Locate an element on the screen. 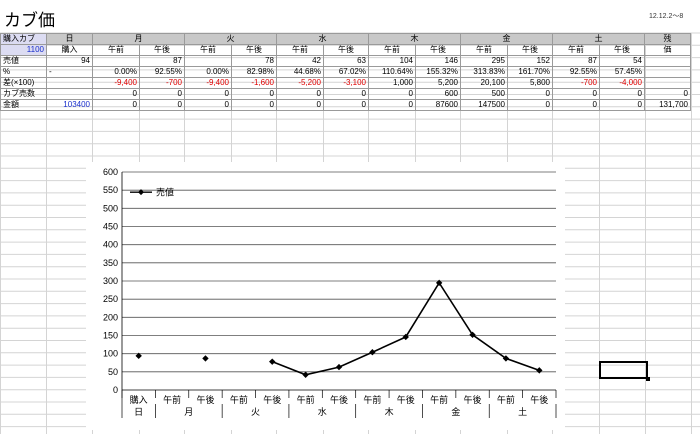 The width and height of the screenshot is (700, 434). day-header-sun: 日 is located at coordinates (69, 39).